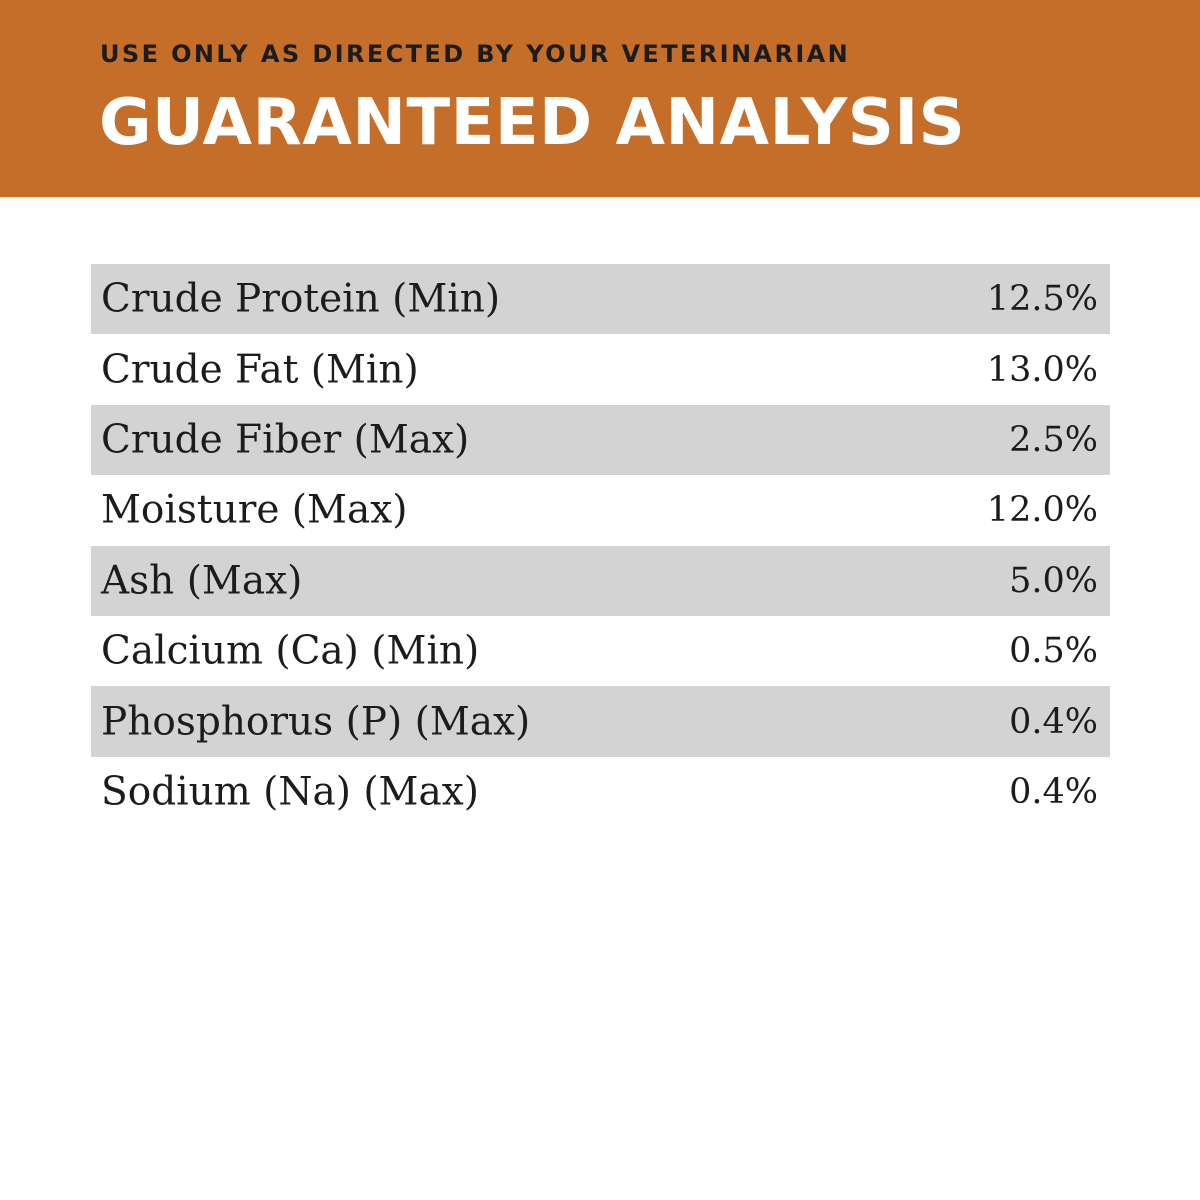  Describe the element at coordinates (285, 440) in the screenshot. I see `nutrient-label: Crude Fiber (Max)` at that location.